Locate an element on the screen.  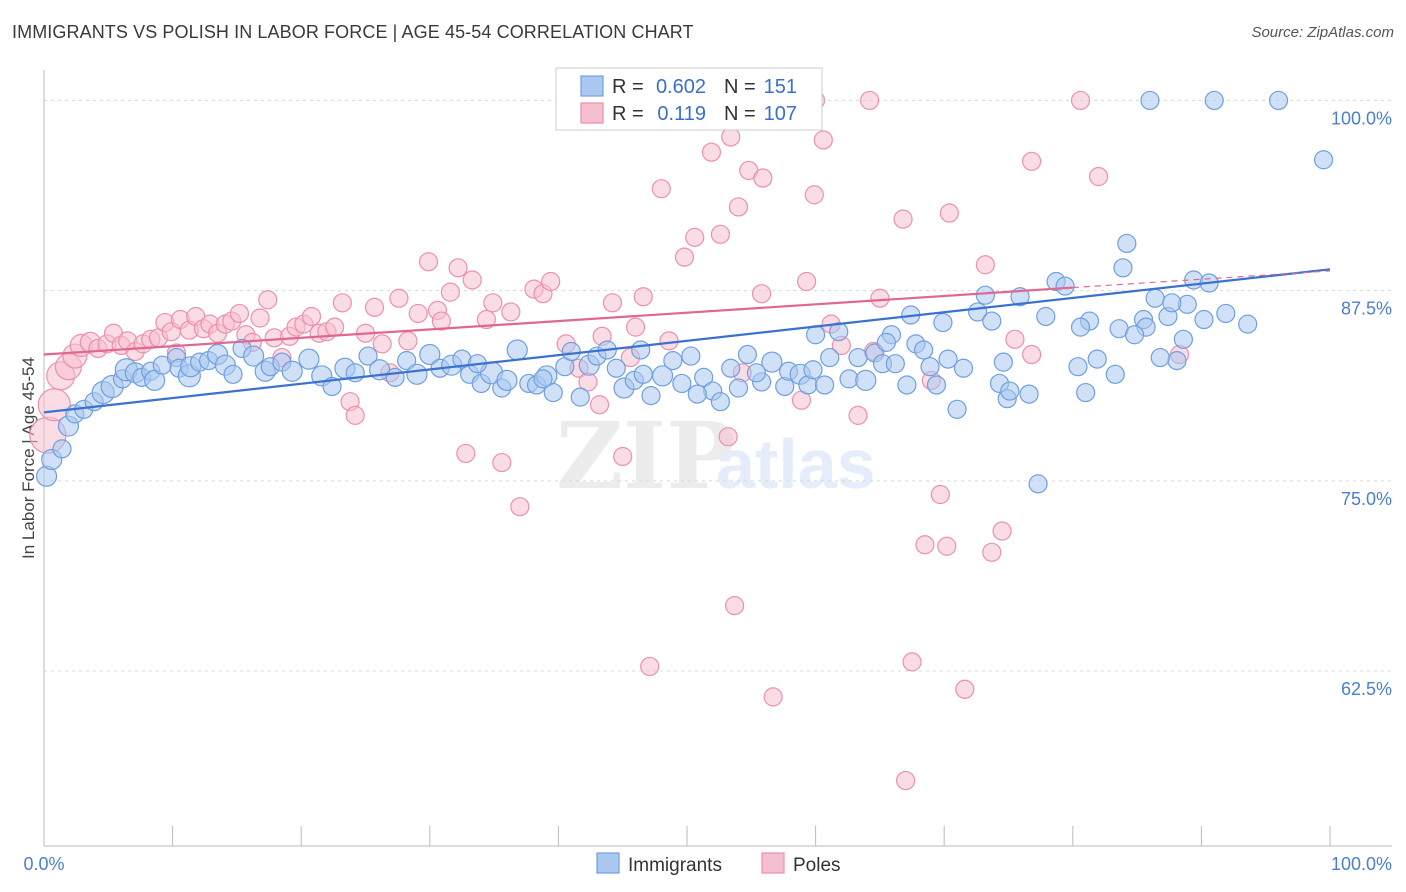
x-tick-label-min: 0.0% is located at coordinates (43, 864).